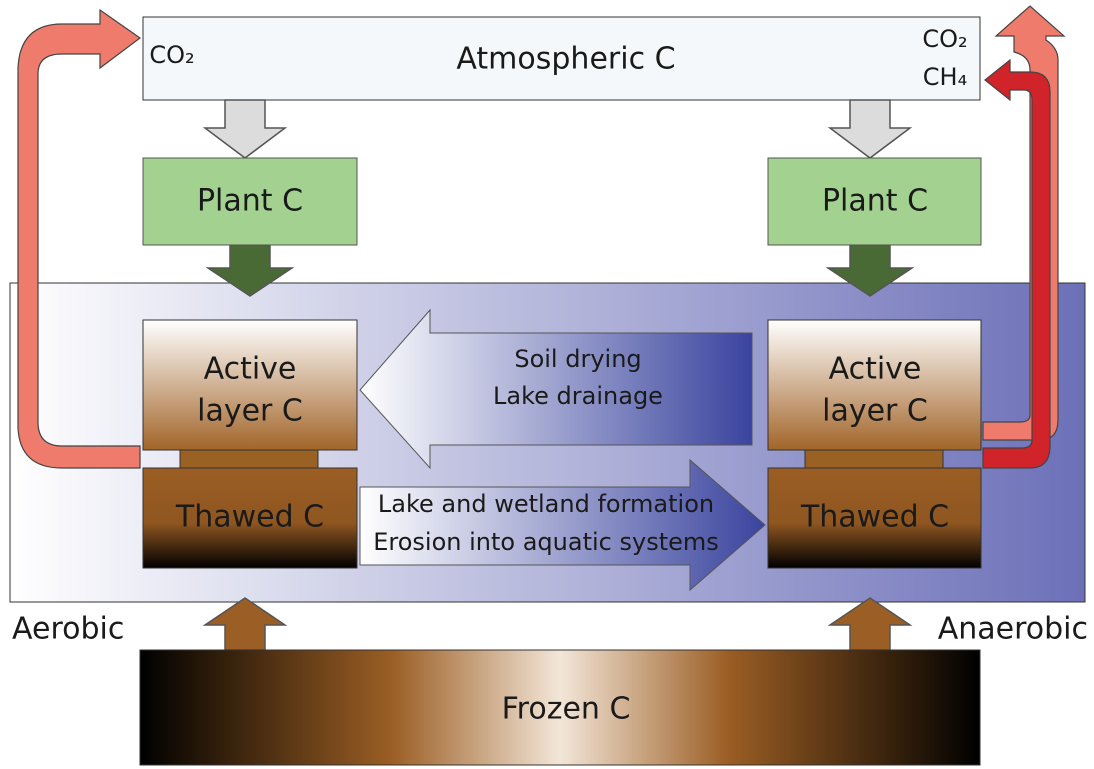 The image size is (1094, 769). I want to click on formation-arrow, so click(562, 525).